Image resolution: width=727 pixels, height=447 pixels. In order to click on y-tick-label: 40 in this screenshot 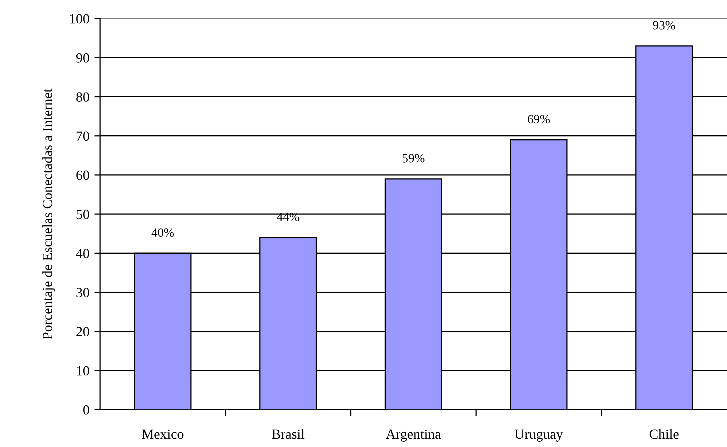, I will do `click(83, 253)`.